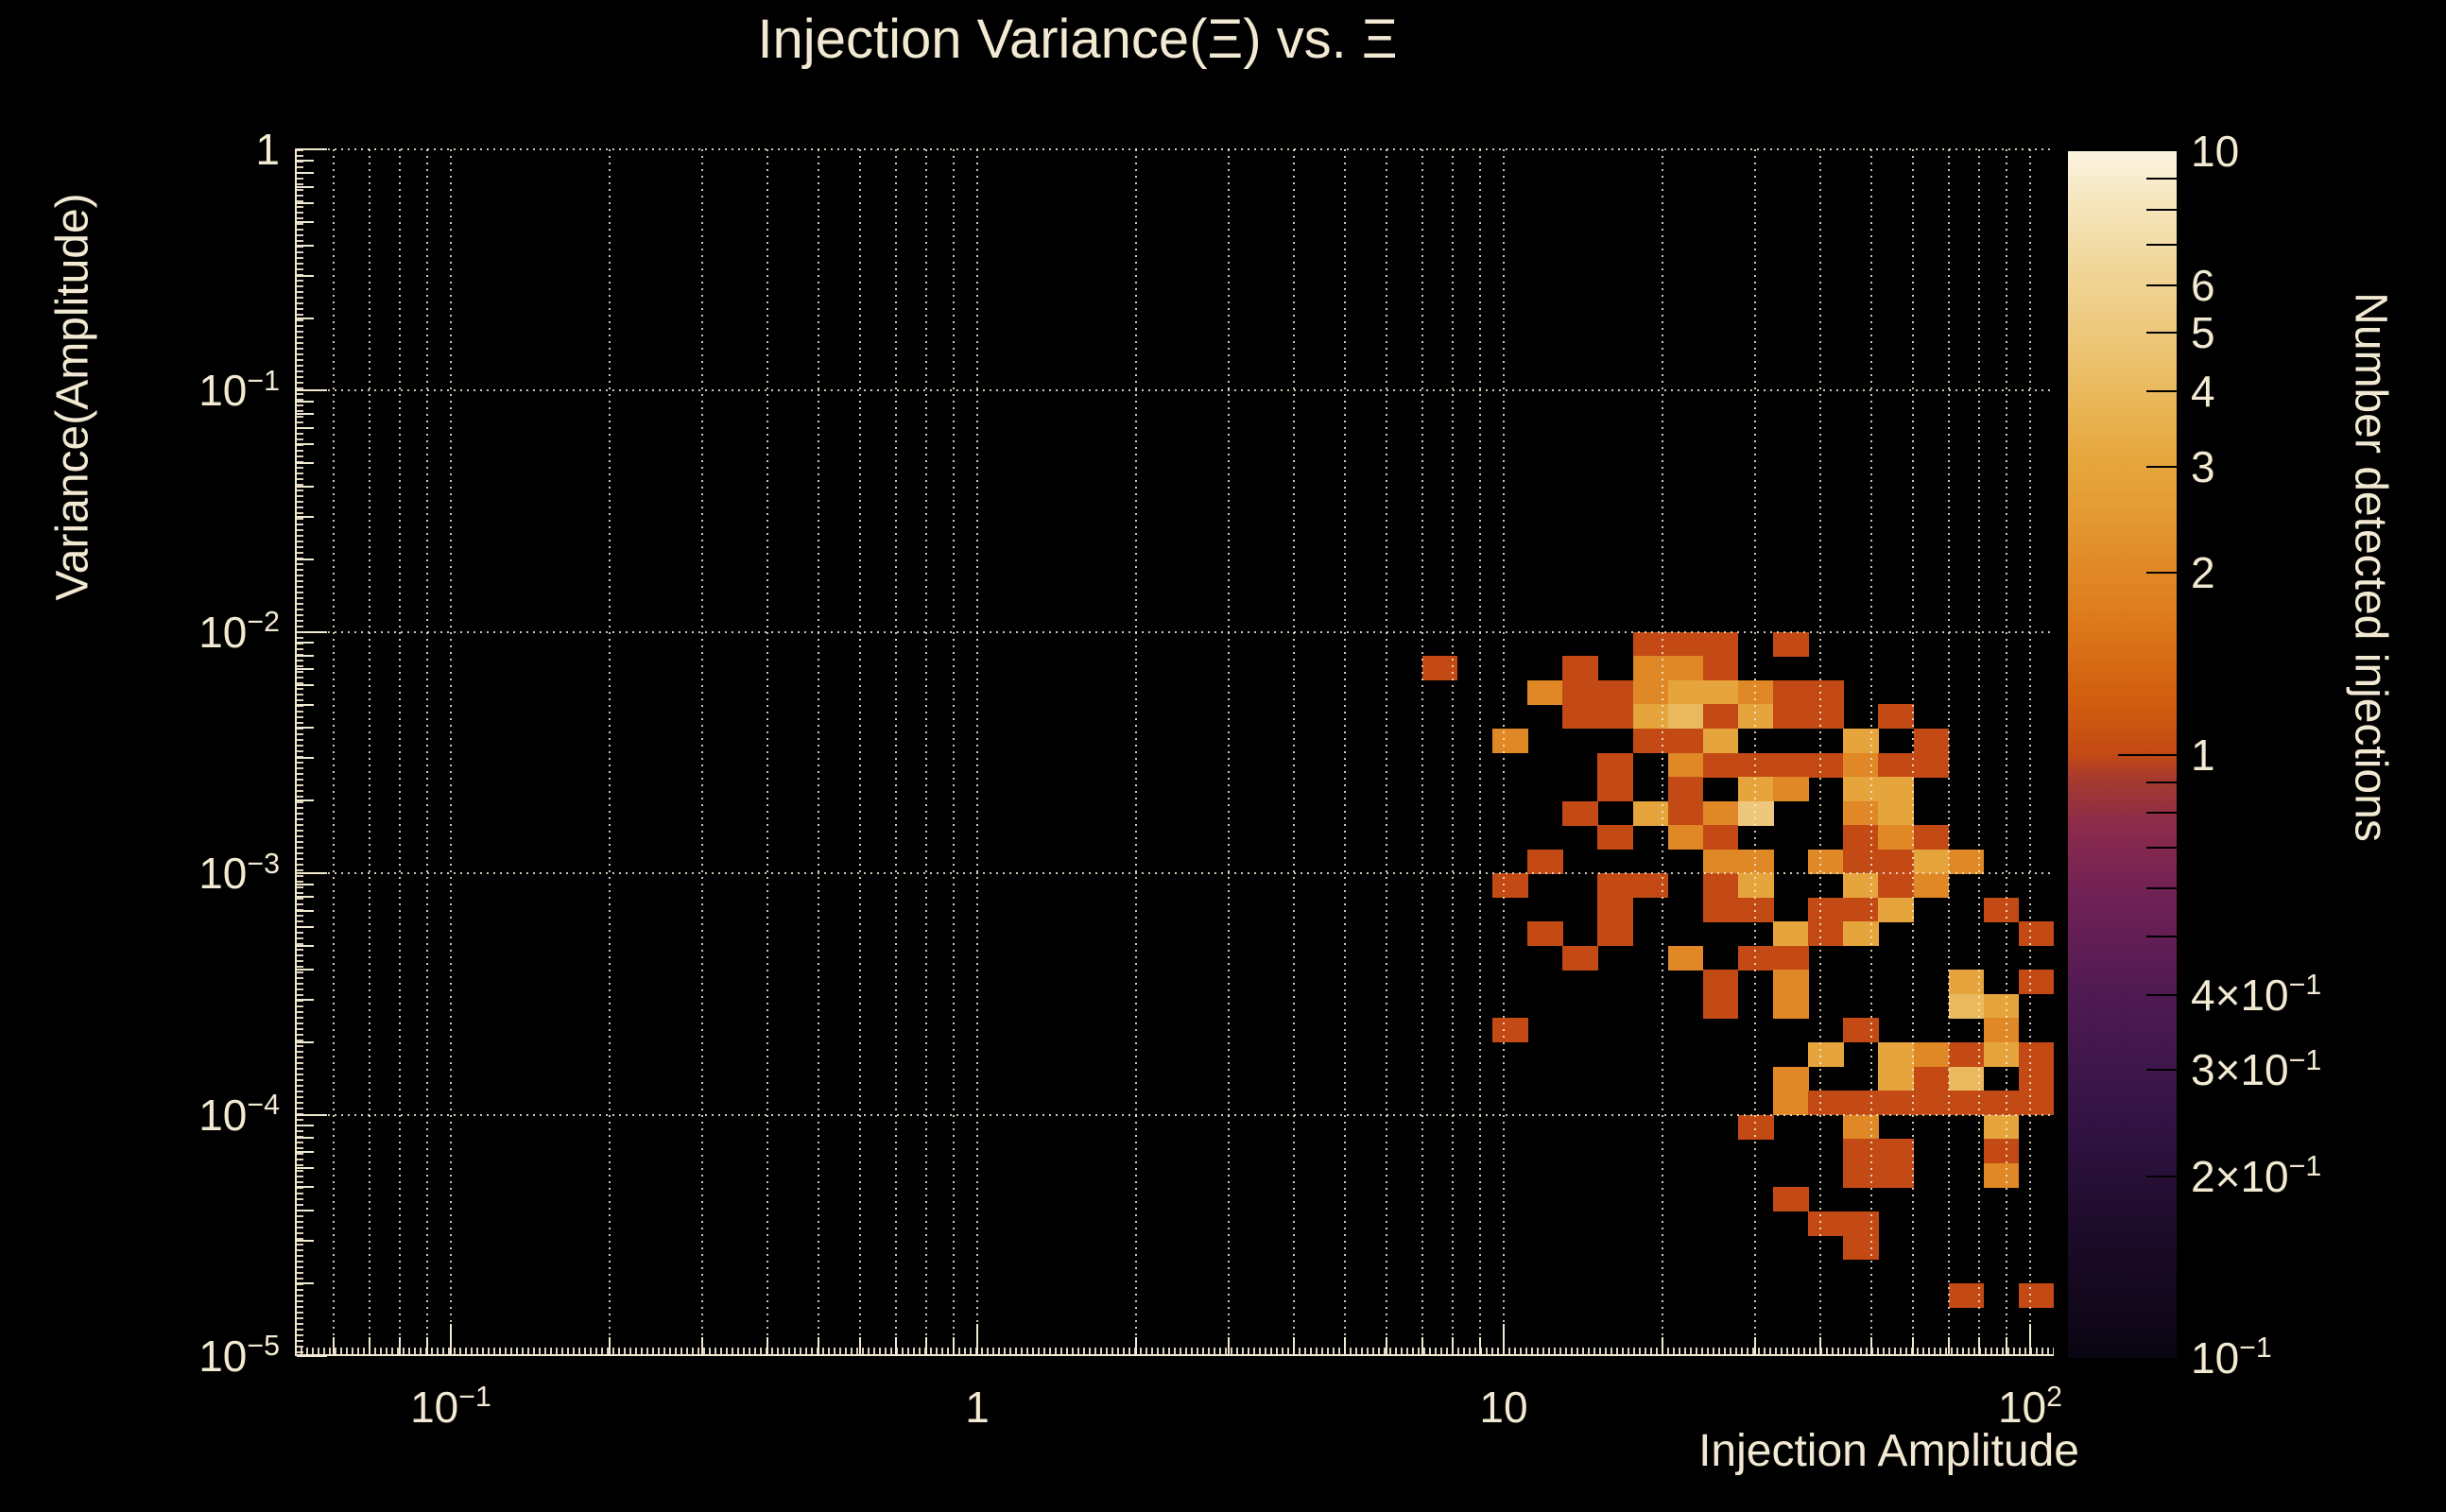  What do you see at coordinates (72, 397) in the screenshot?
I see `y-axis-title: Variance(Amplitude)` at bounding box center [72, 397].